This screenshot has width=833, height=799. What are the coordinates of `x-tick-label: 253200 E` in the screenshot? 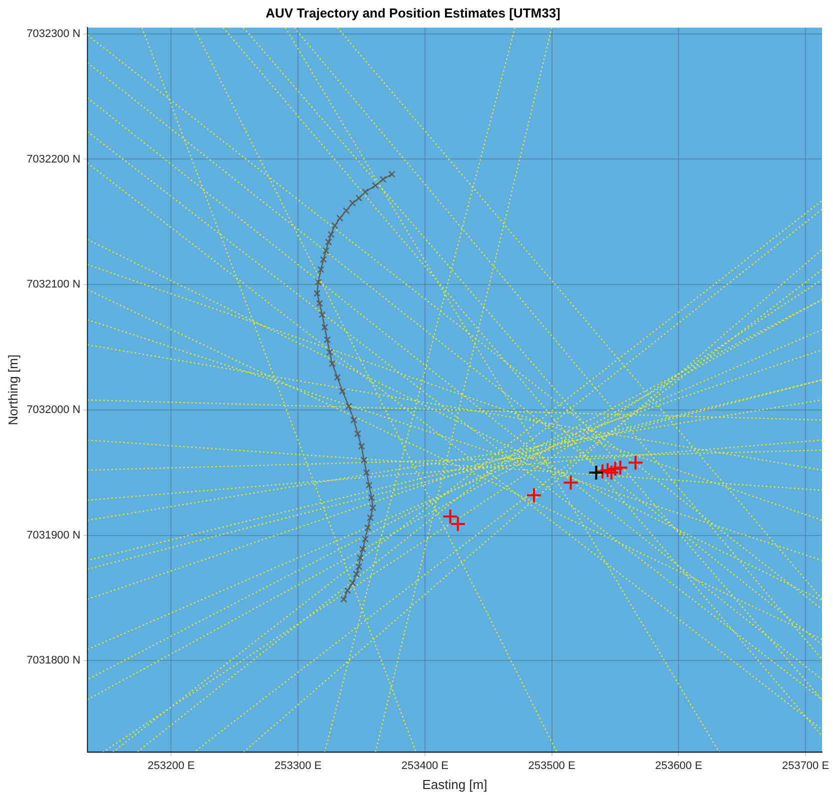 It's located at (171, 766).